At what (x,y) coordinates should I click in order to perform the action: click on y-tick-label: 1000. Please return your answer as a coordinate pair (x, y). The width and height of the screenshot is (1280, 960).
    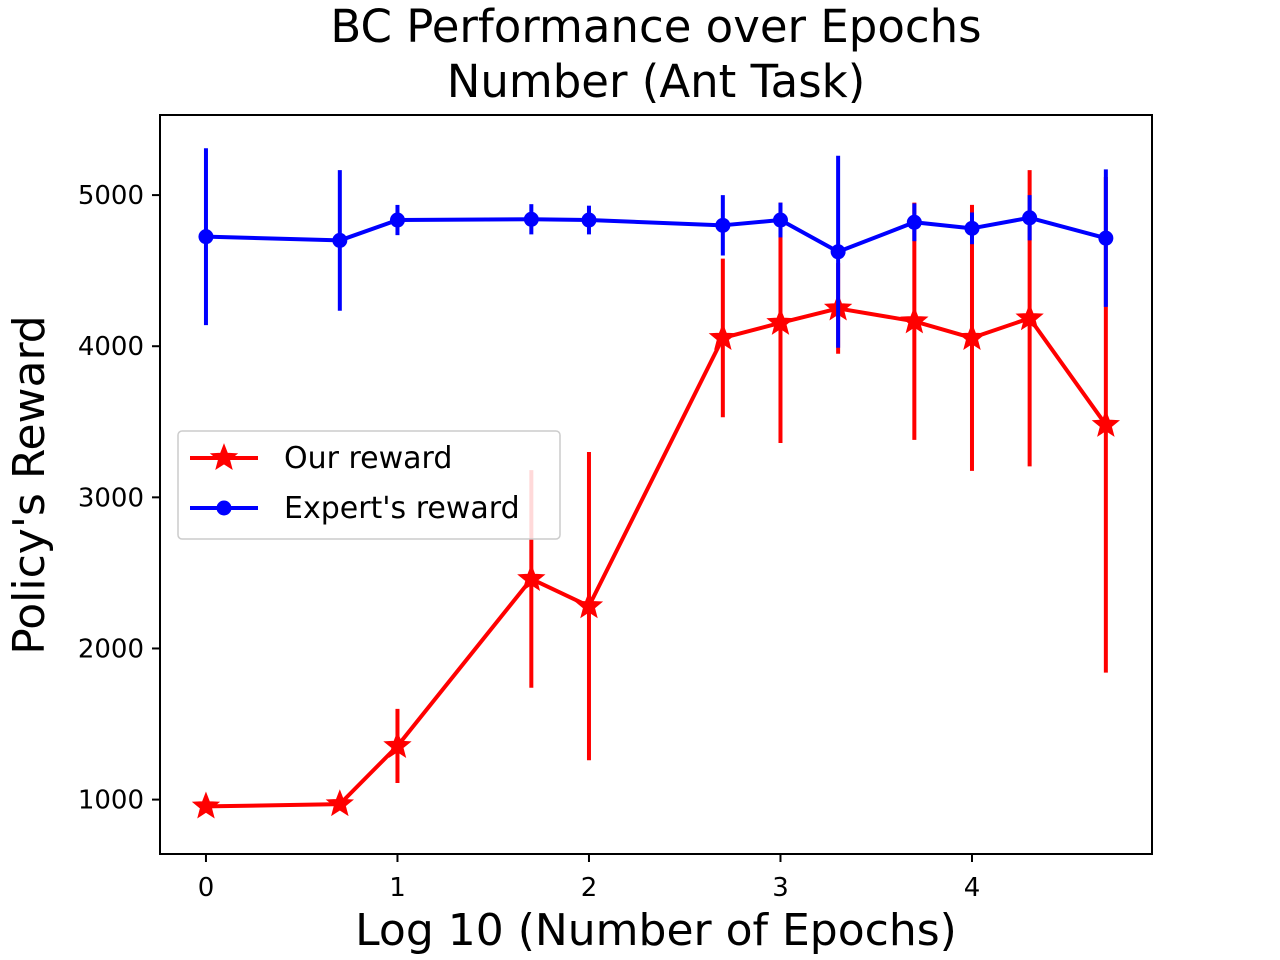
    Looking at the image, I should click on (111, 801).